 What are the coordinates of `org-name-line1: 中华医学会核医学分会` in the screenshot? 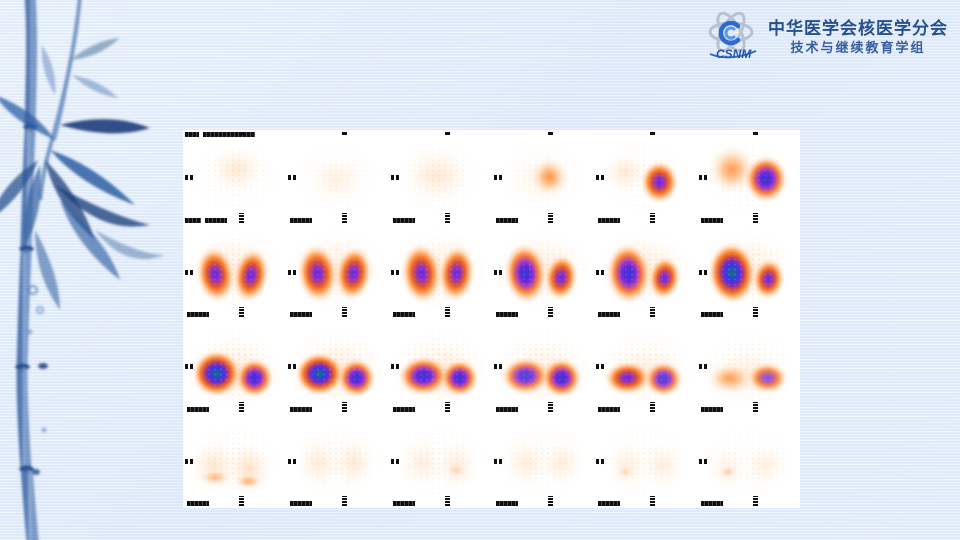 It's located at (858, 29).